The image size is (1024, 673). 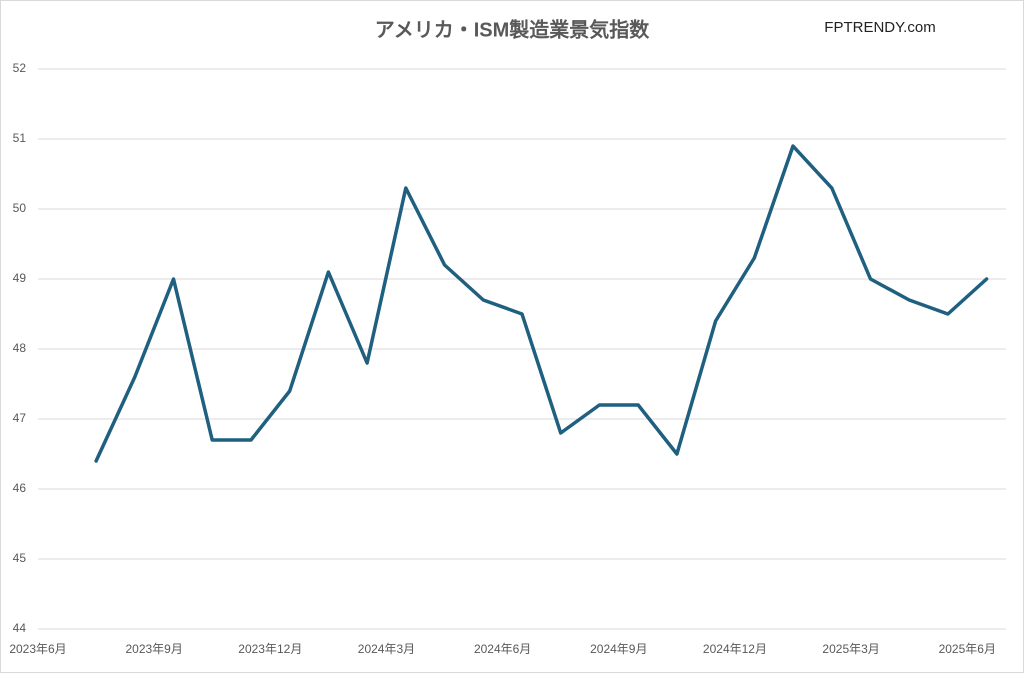 I want to click on y-tick-label: 50, so click(x=20, y=208).